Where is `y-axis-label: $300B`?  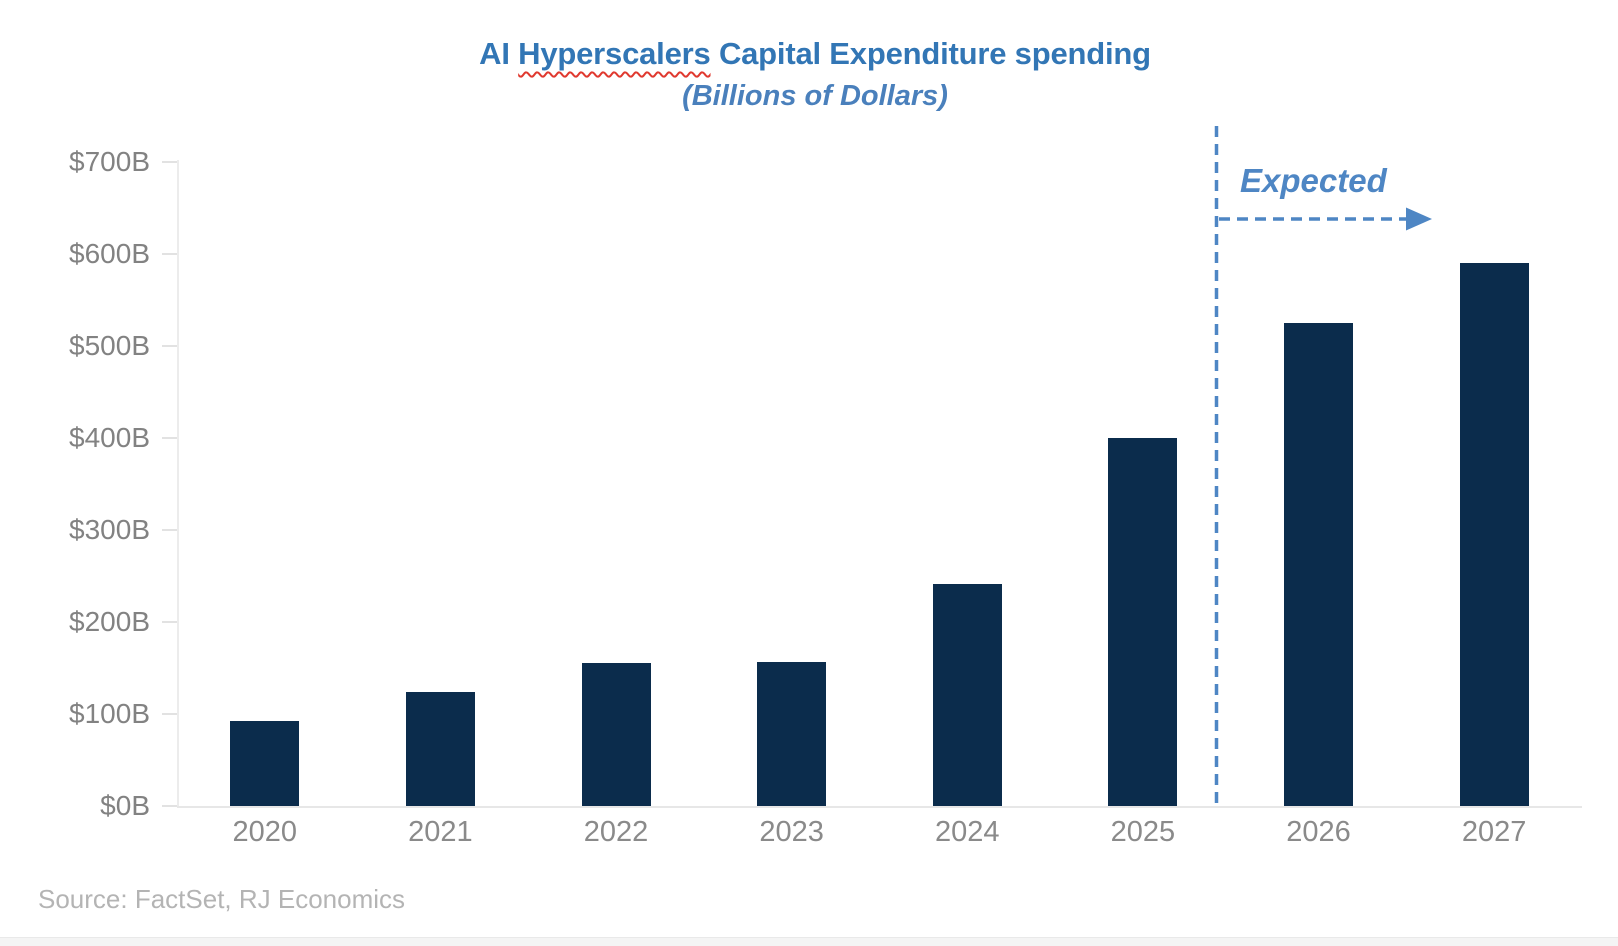 y-axis-label: $300B is located at coordinates (109, 529).